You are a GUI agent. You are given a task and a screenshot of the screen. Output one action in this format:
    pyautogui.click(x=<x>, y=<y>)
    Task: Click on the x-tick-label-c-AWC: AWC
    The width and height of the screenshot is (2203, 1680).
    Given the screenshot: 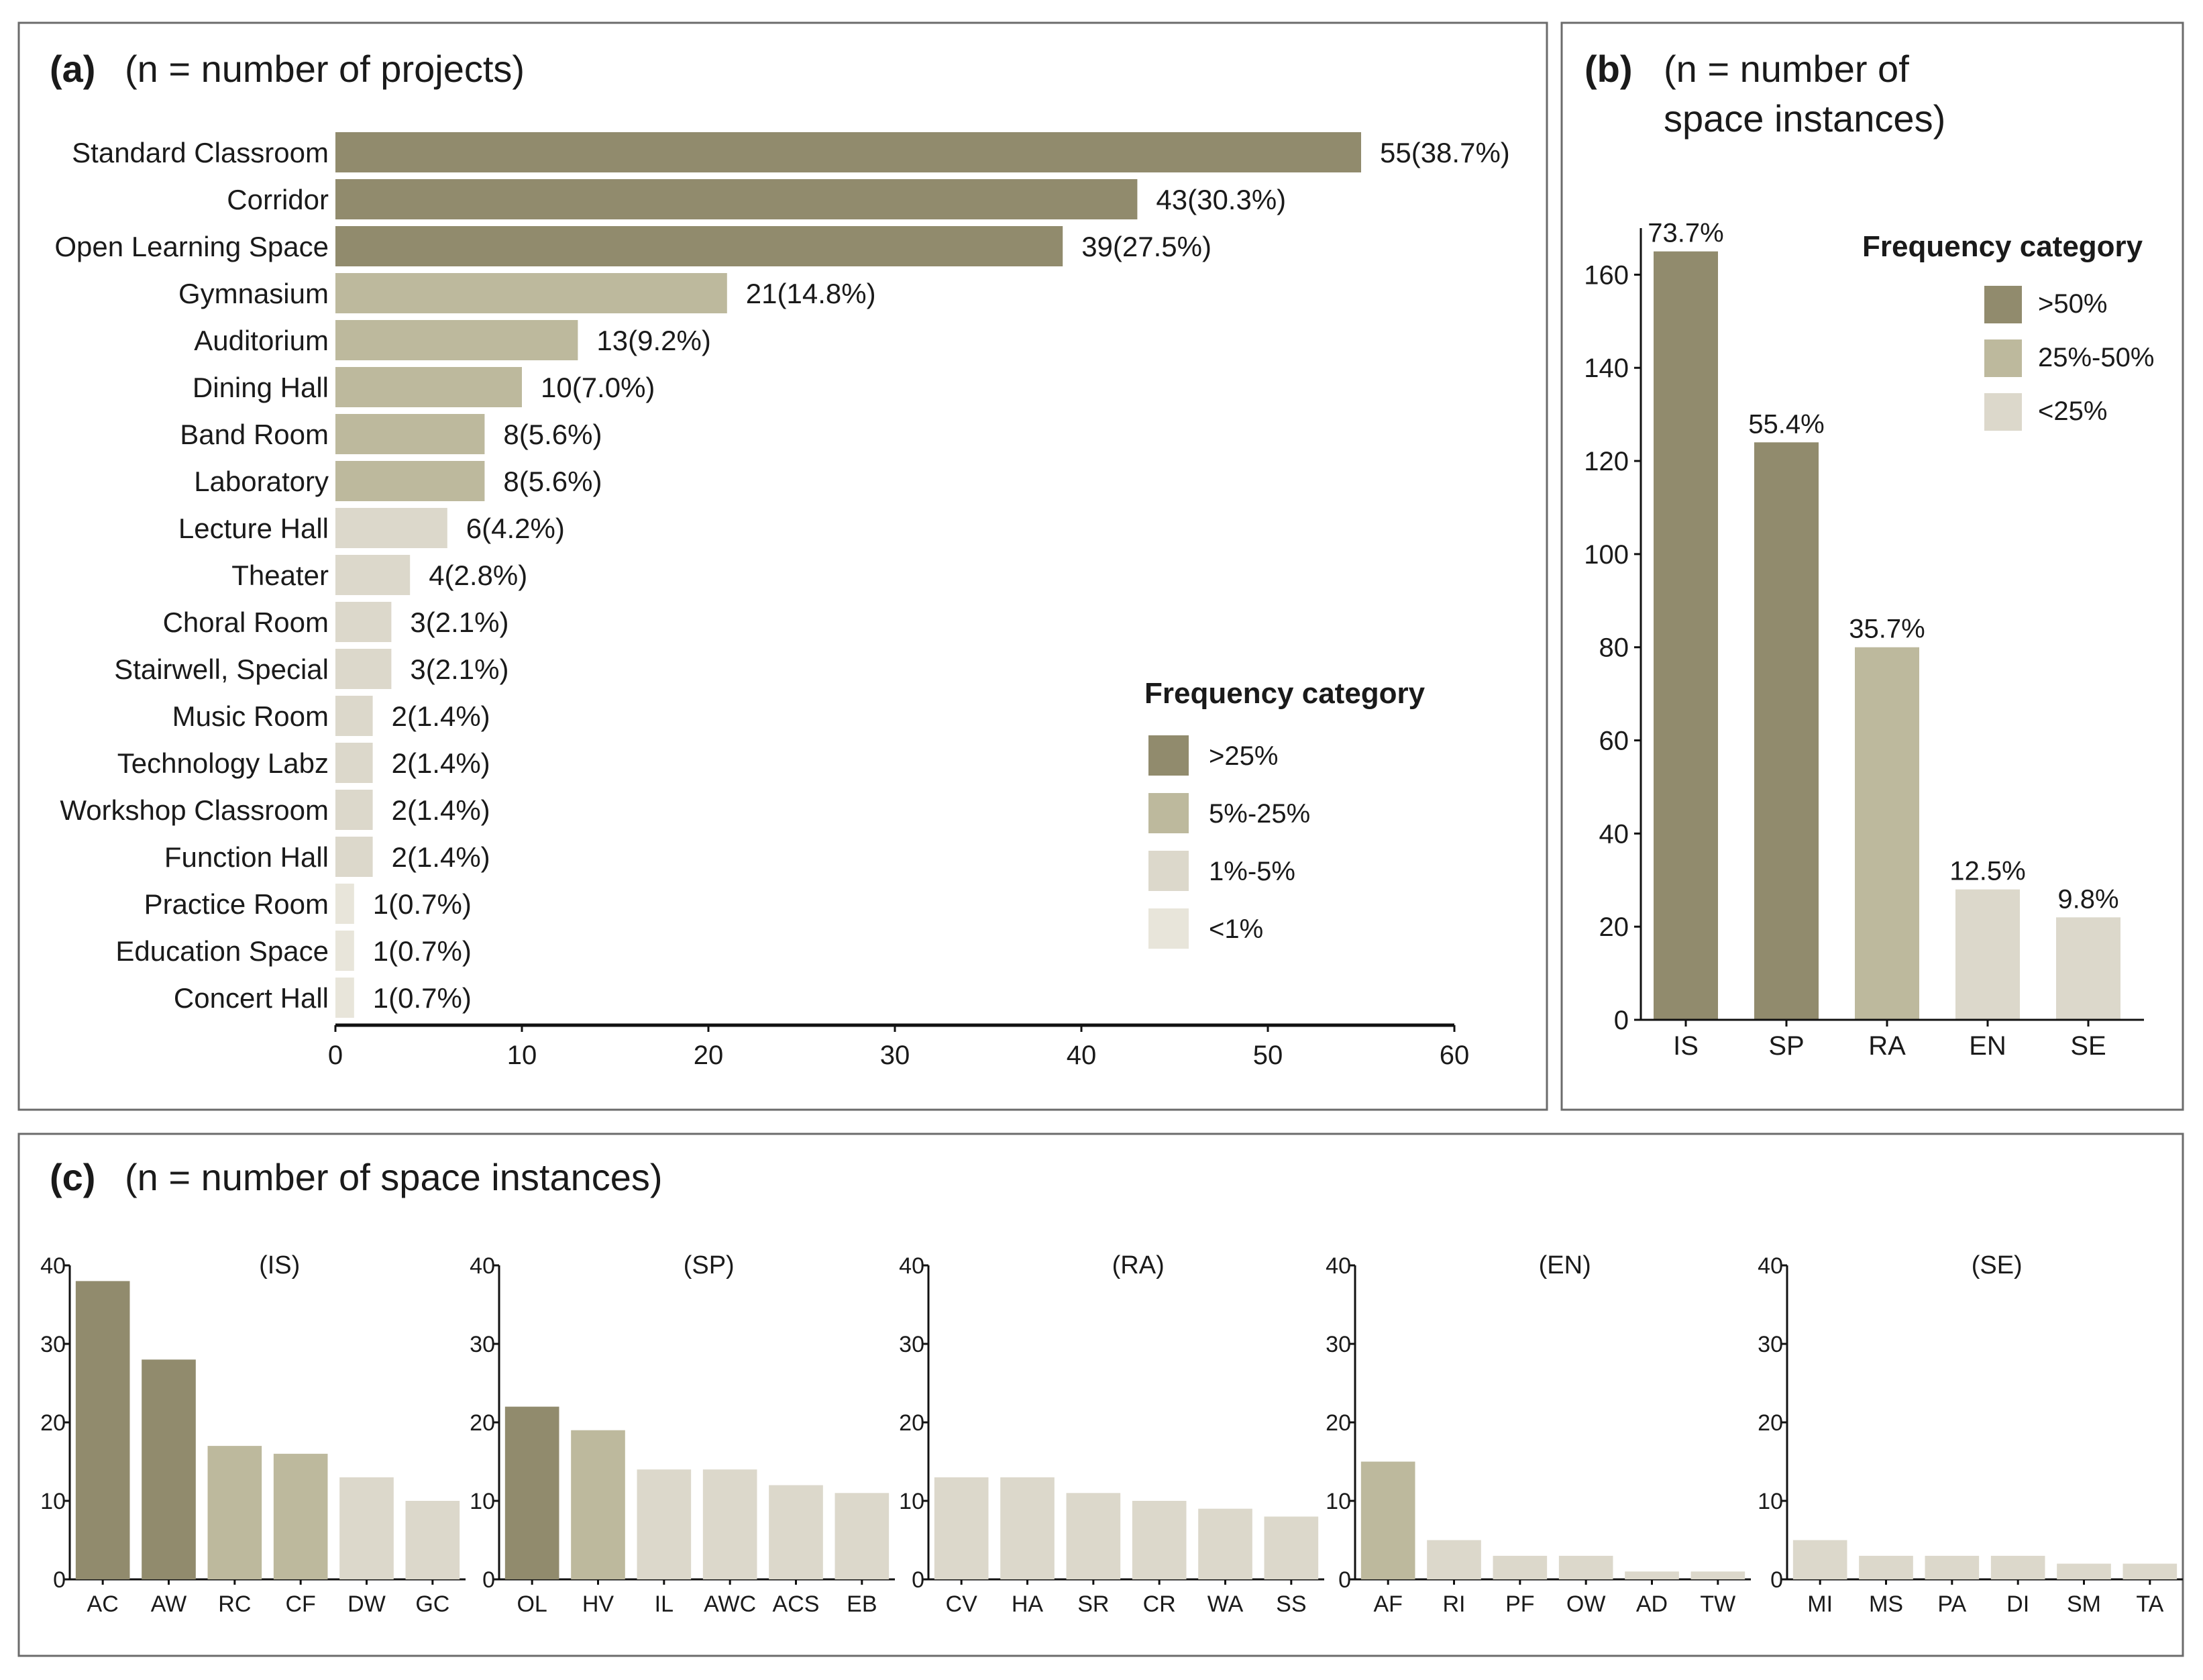 What is the action you would take?
    pyautogui.click(x=730, y=1604)
    